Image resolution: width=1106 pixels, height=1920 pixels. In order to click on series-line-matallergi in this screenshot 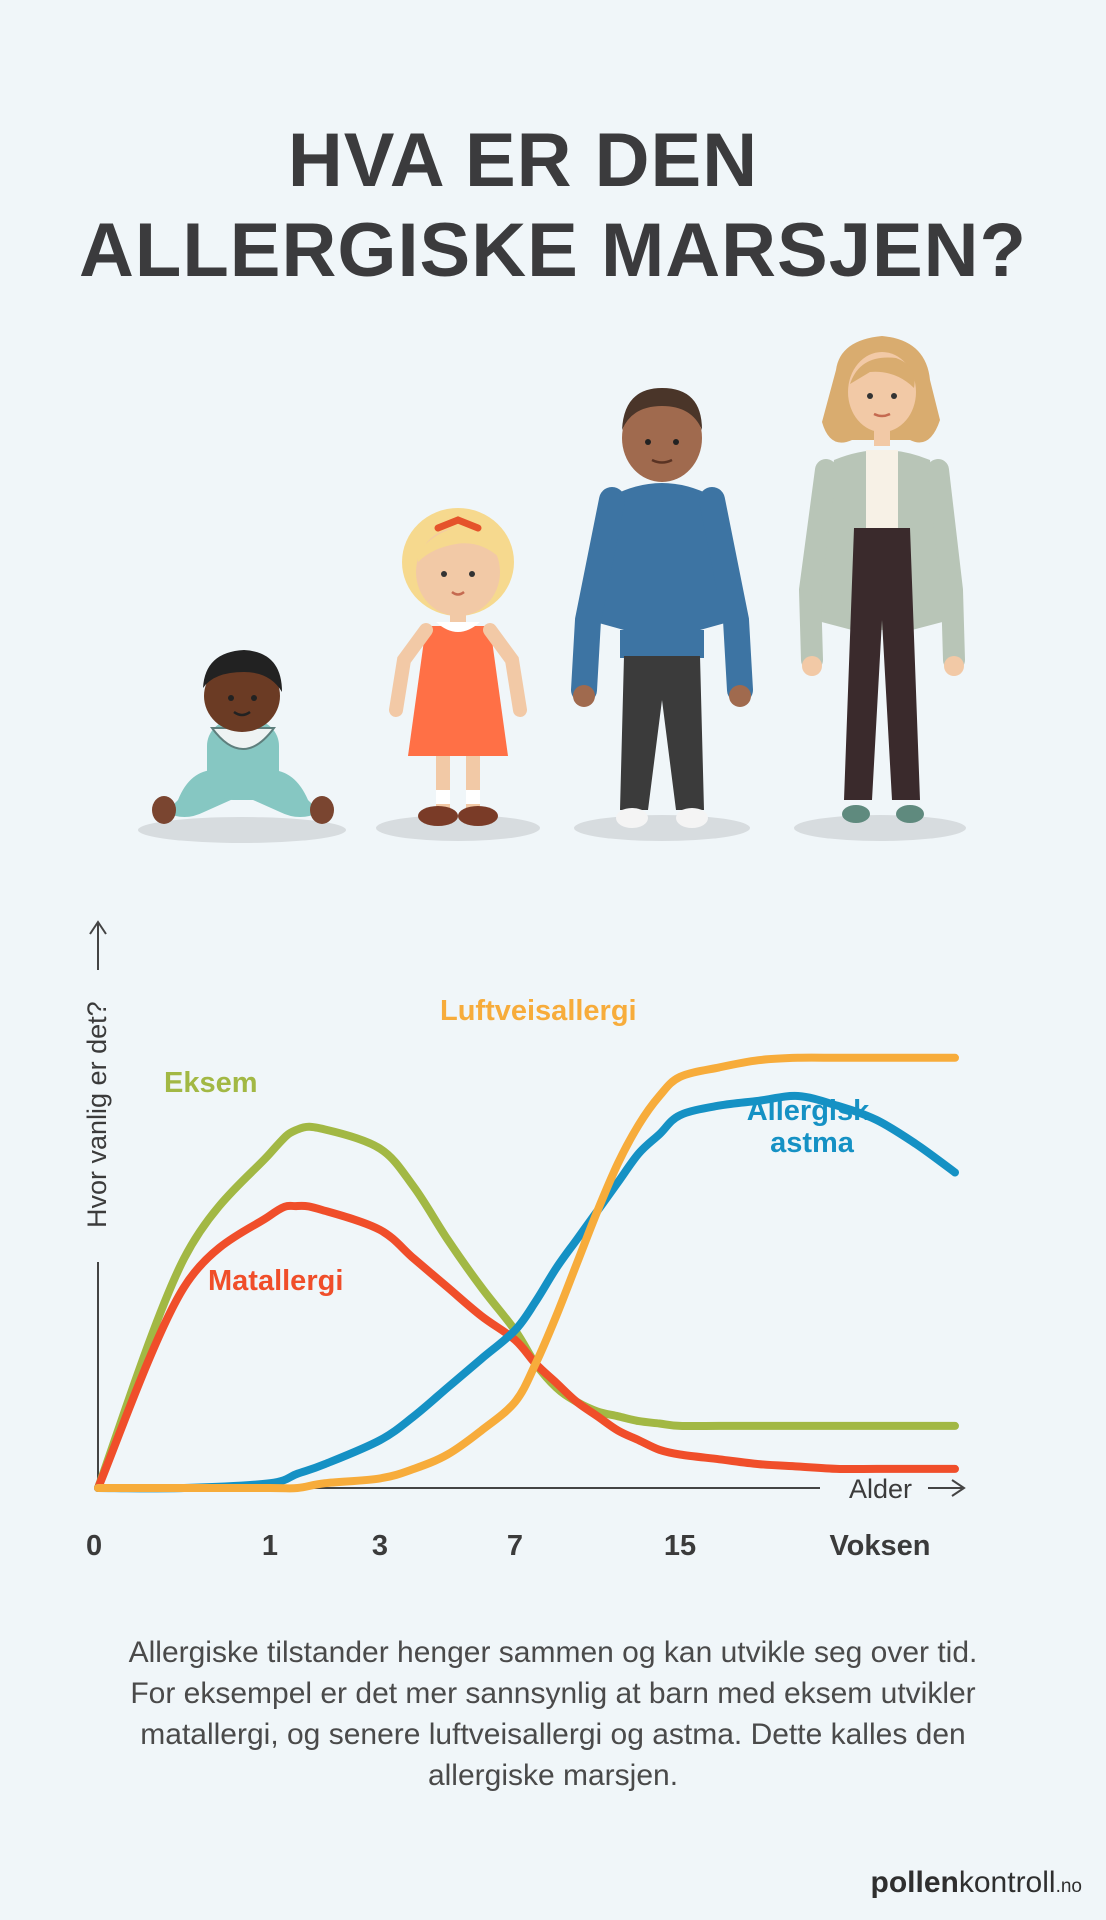, I will do `click(526, 1346)`.